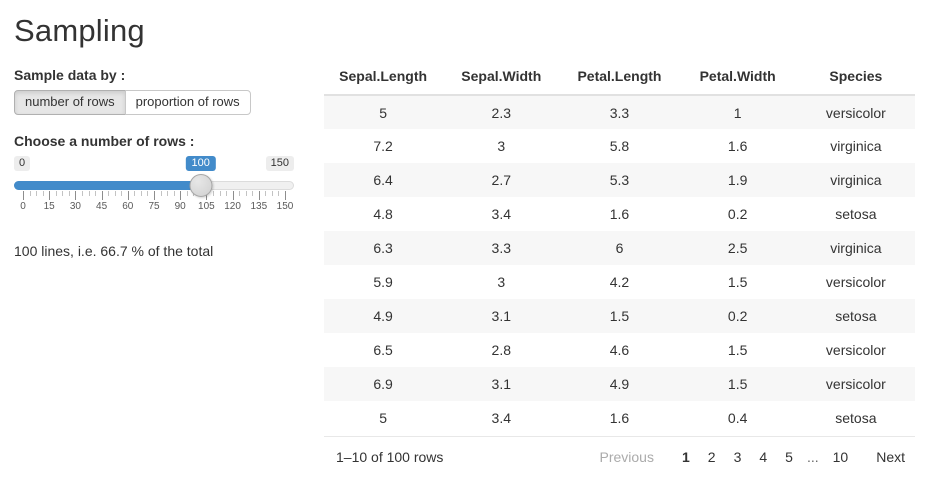 The width and height of the screenshot is (931, 489). Describe the element at coordinates (23, 207) in the screenshot. I see `slider-tick-label: 0` at that location.